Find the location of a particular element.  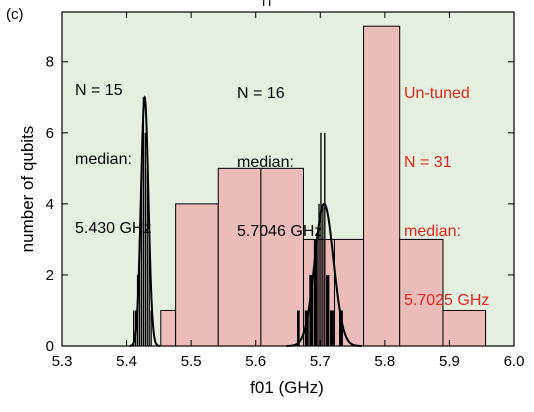

annotation-tuned-b: N = 16 median: 5.7046 GHz is located at coordinates (279, 162).